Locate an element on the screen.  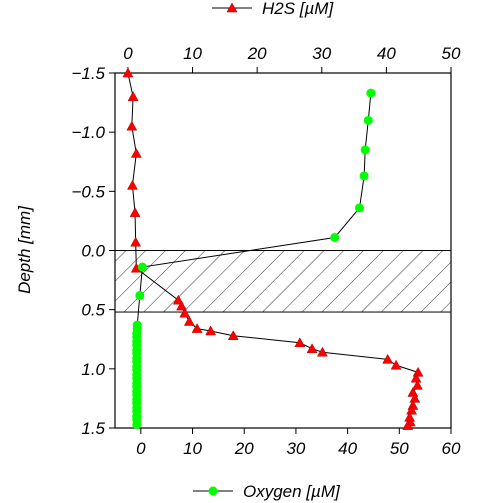
top-x-tick-label: 40 is located at coordinates (386, 53).